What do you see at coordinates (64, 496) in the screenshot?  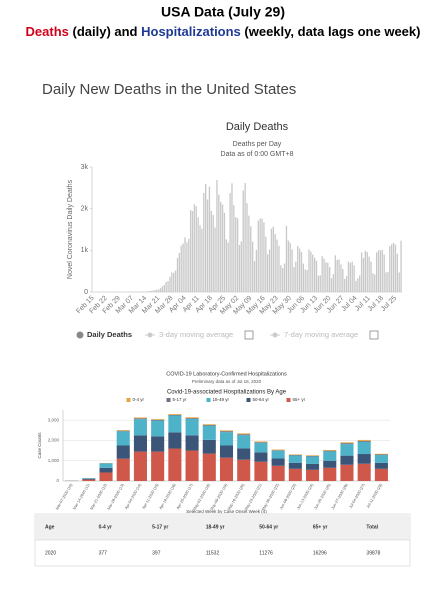 I see `x-tick-label: Mar-07-2020 (10)` at bounding box center [64, 496].